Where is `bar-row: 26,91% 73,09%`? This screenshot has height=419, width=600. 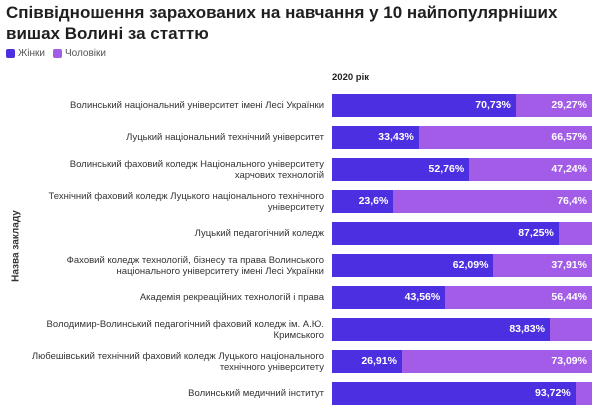
bar-row: 26,91% 73,09% is located at coordinates (462, 361).